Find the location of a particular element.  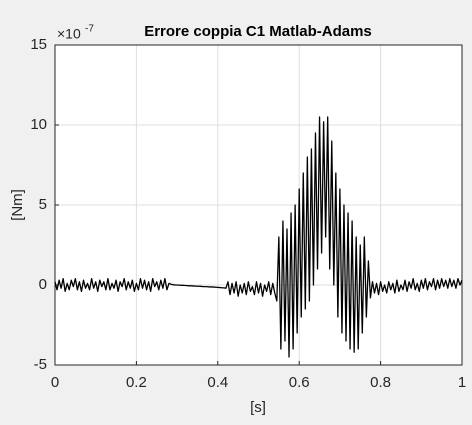

x-tick-label: 0.6 is located at coordinates (299, 382).